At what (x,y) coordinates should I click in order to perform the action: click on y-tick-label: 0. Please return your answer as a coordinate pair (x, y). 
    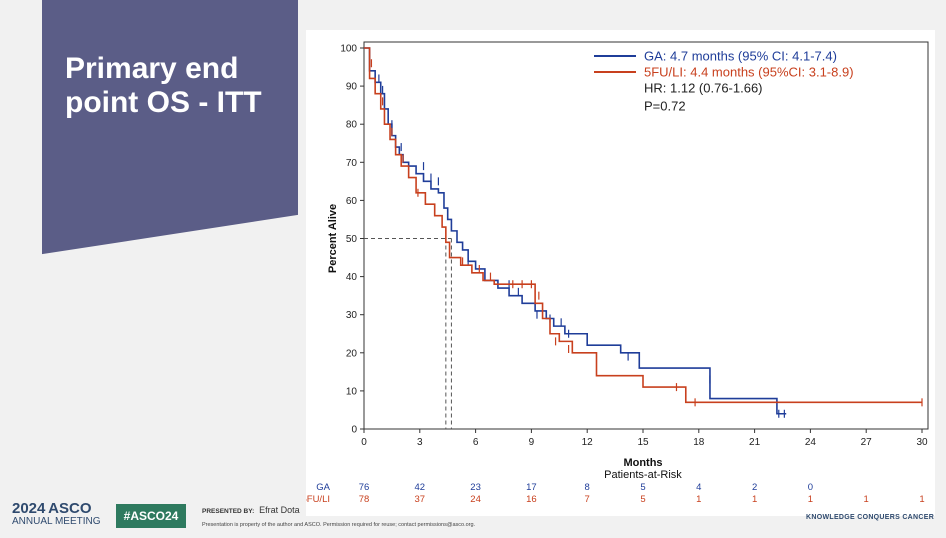
    Looking at the image, I should click on (354, 430).